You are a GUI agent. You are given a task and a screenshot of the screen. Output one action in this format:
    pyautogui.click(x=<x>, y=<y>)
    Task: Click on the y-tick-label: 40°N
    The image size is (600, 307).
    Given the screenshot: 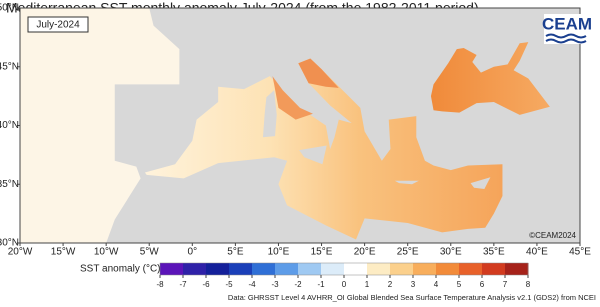 What is the action you would take?
    pyautogui.click(x=9, y=125)
    